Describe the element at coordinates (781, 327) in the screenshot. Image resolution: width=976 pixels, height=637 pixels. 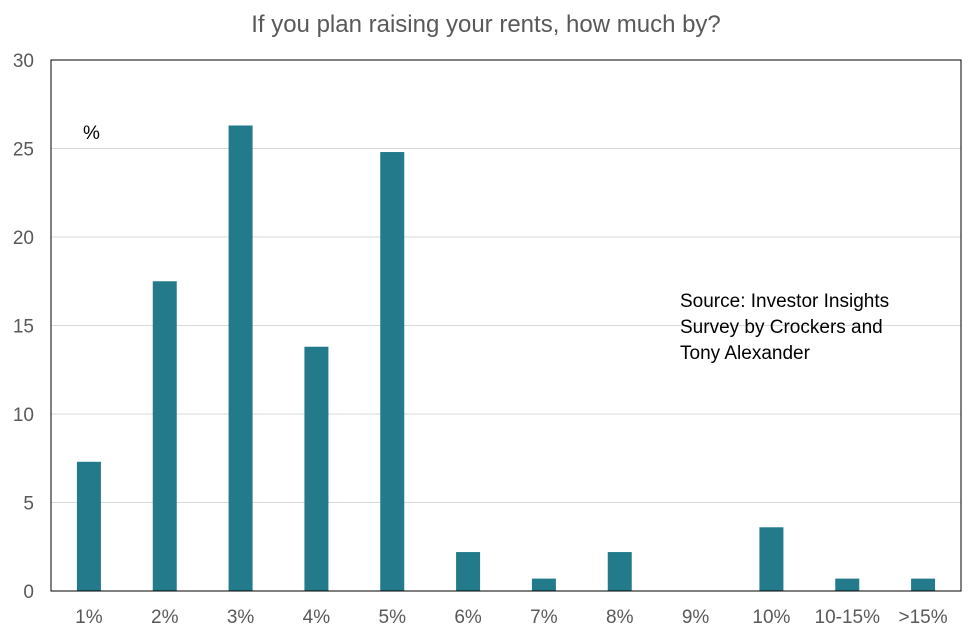
I see `source-line-2: Survey by Crockers and` at that location.